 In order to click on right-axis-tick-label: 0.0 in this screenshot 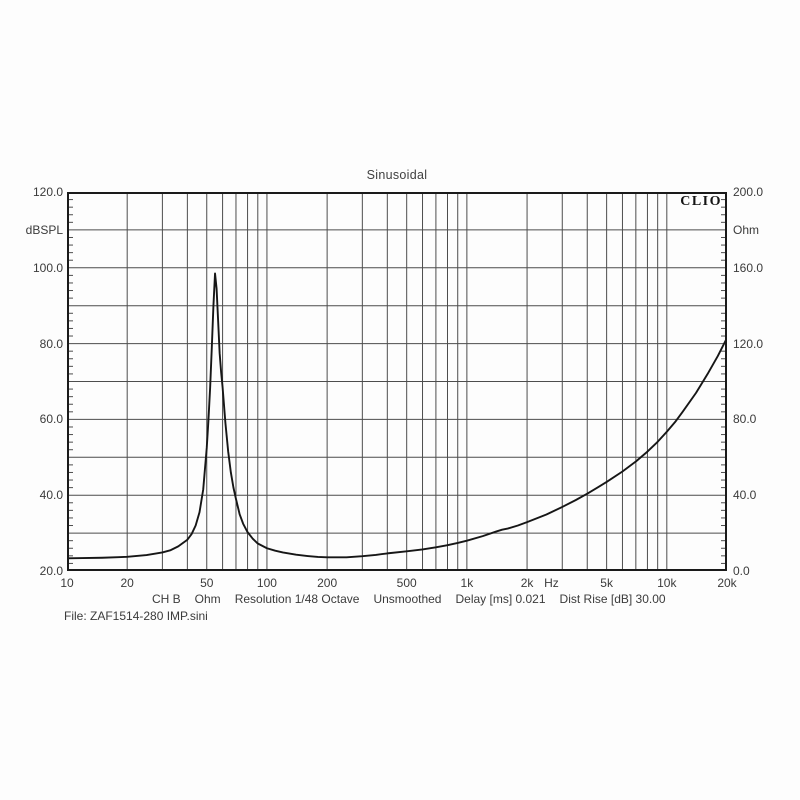, I will do `click(741, 571)`.